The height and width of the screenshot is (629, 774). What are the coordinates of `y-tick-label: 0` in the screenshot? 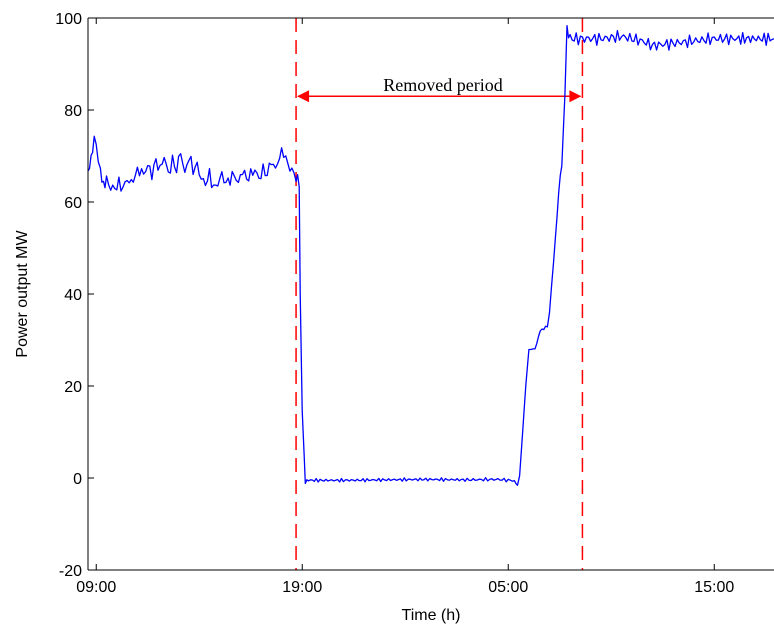 It's located at (77, 479).